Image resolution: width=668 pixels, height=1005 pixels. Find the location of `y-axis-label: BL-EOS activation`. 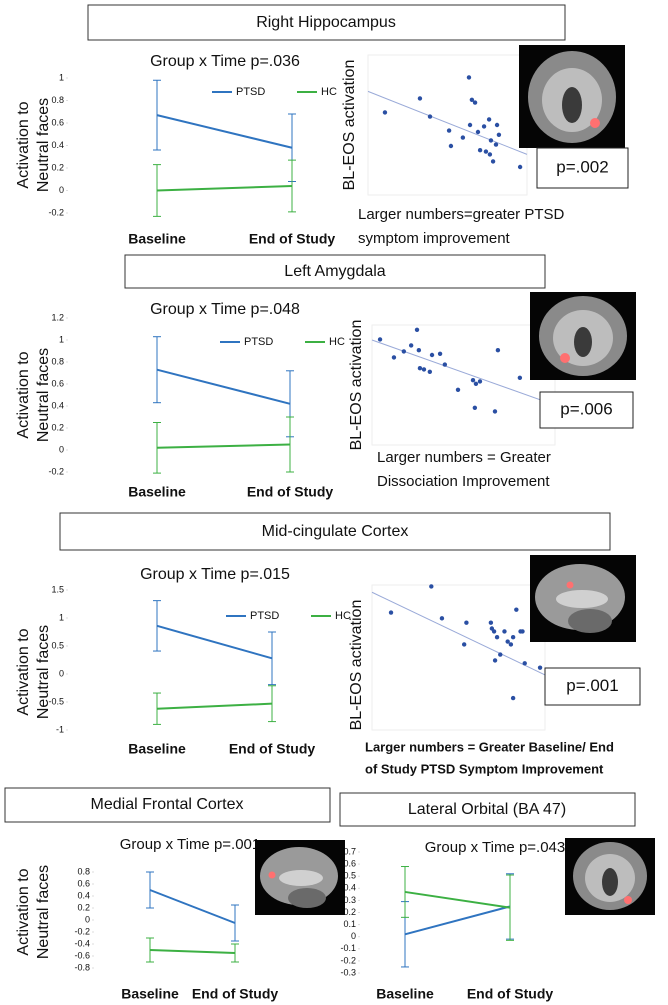

y-axis-label: BL-EOS activation is located at coordinates (349, 125).